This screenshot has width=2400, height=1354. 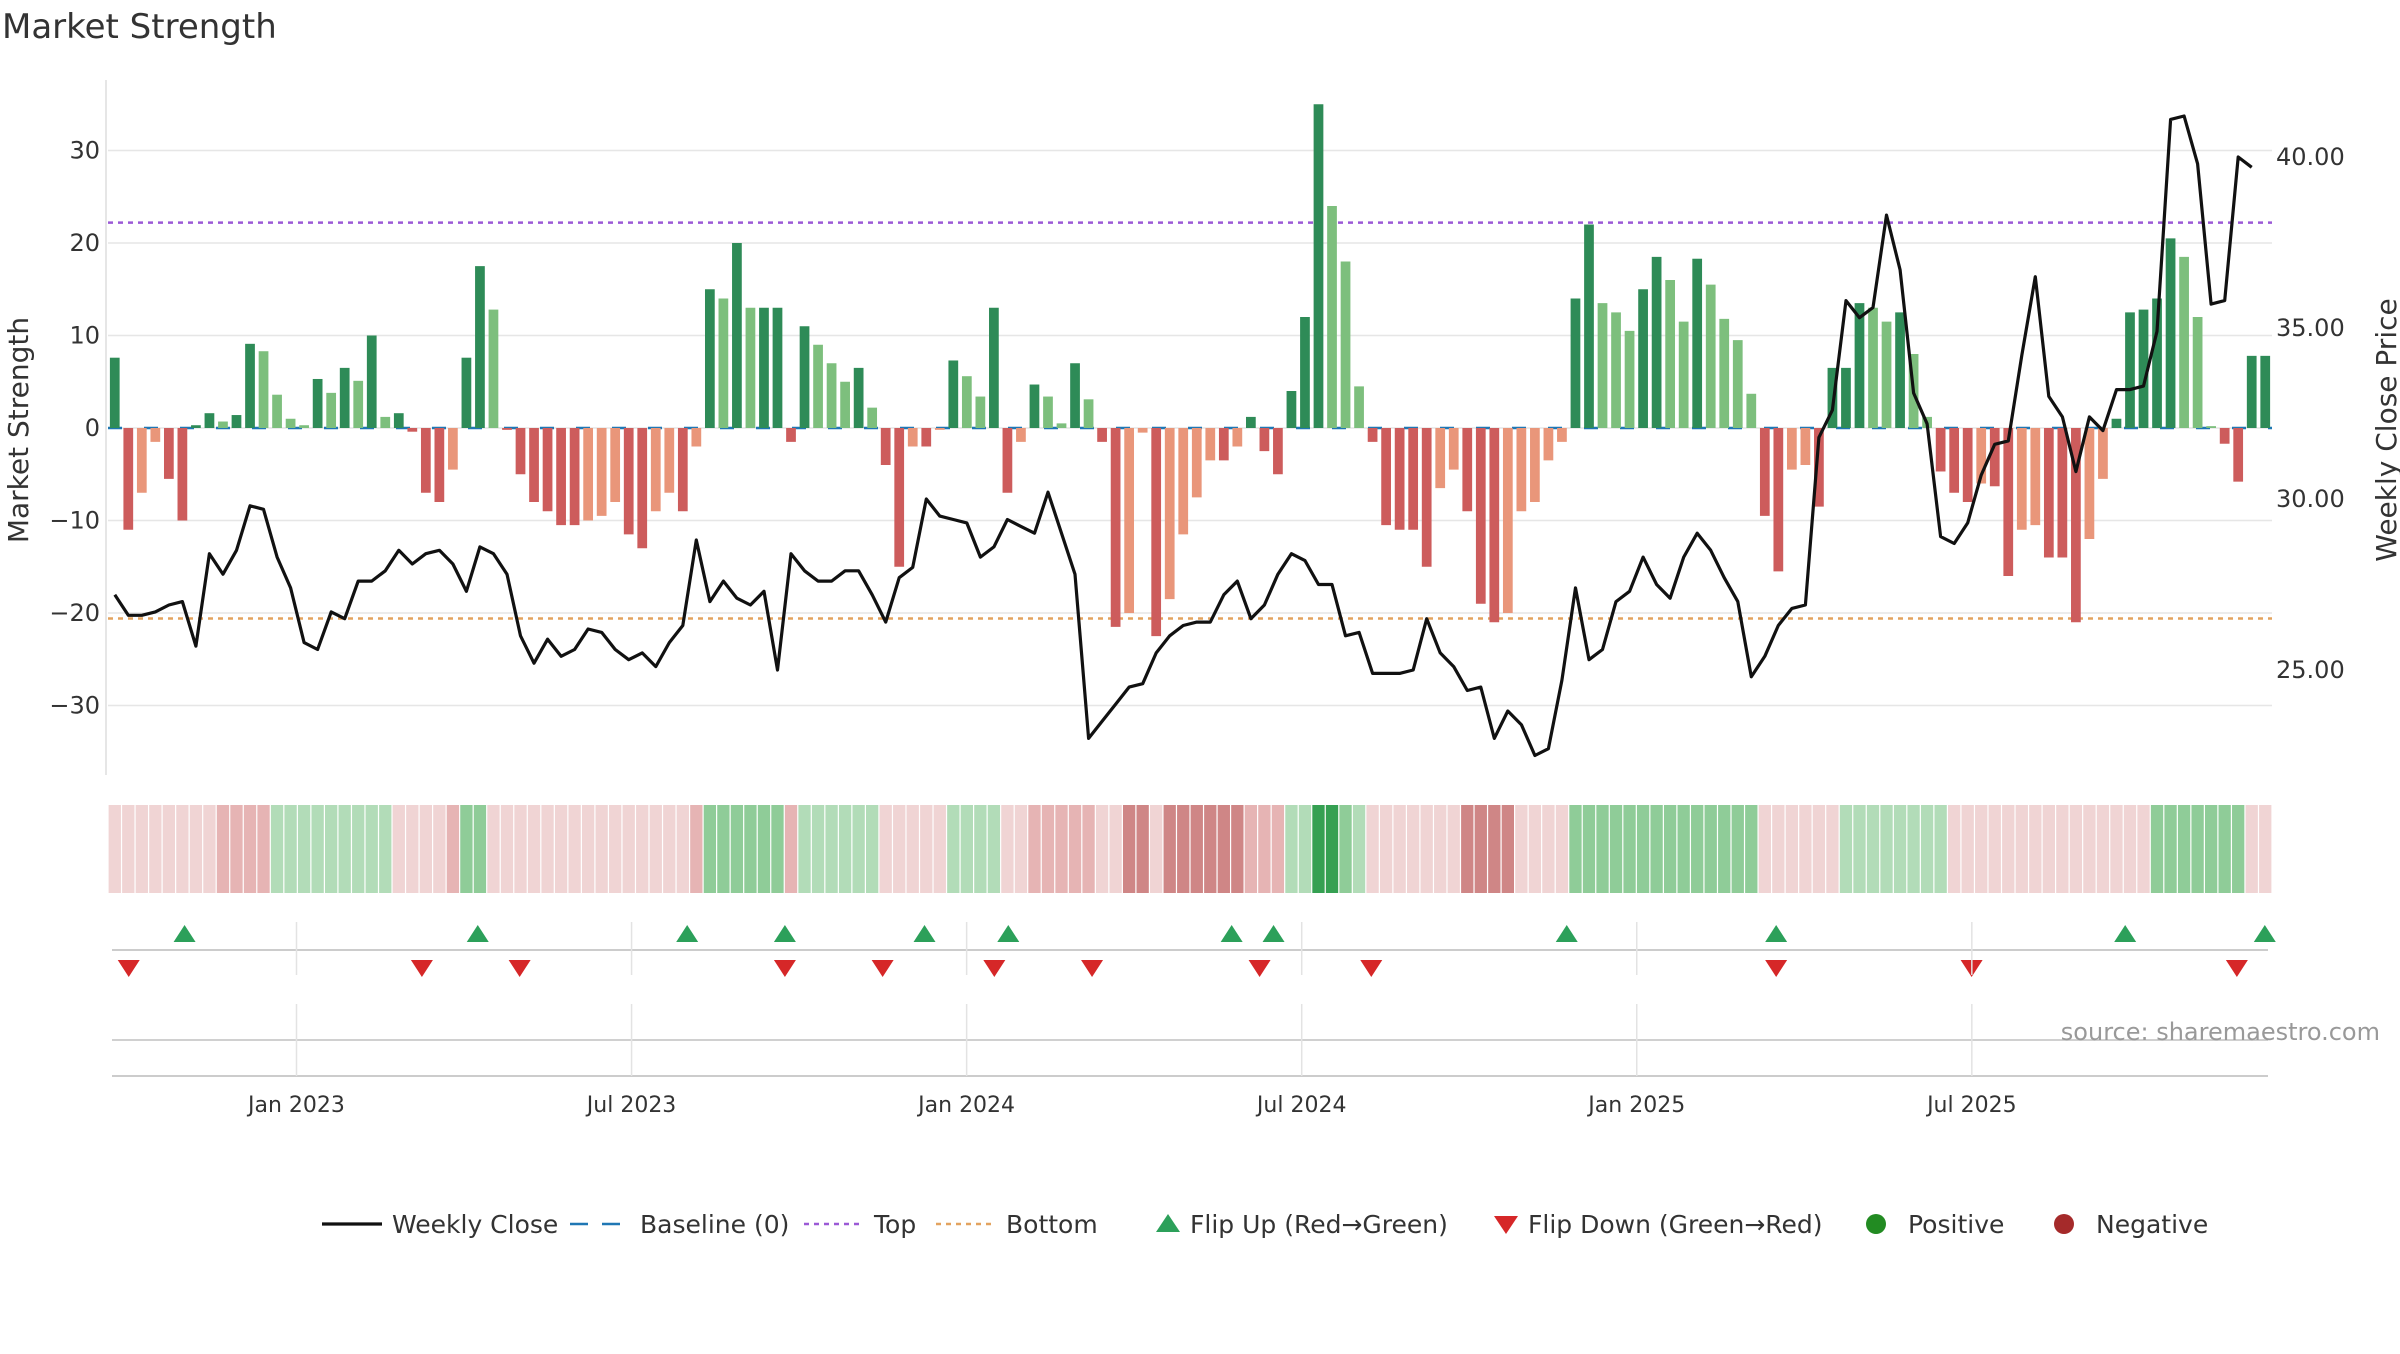 I want to click on y-left-tick-label: 0, so click(x=92, y=428).